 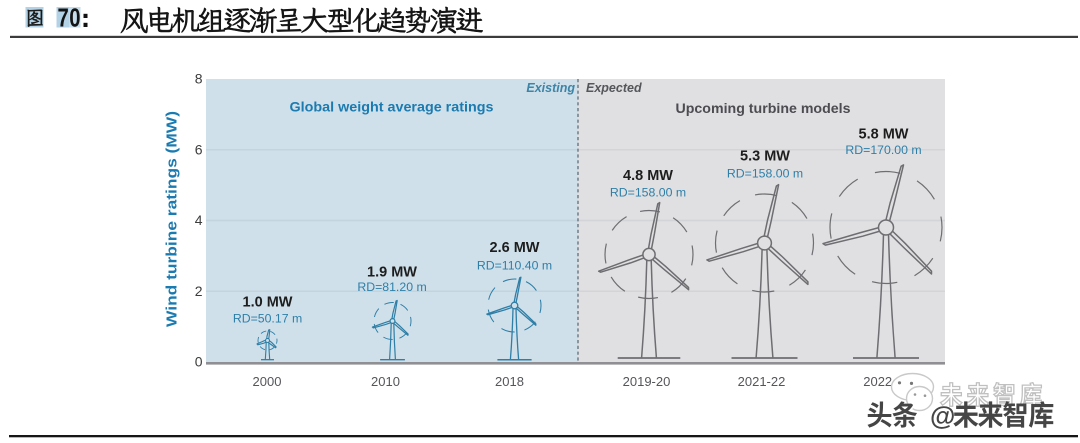 I want to click on svg-text: 4.8 MW, so click(x=648, y=176).